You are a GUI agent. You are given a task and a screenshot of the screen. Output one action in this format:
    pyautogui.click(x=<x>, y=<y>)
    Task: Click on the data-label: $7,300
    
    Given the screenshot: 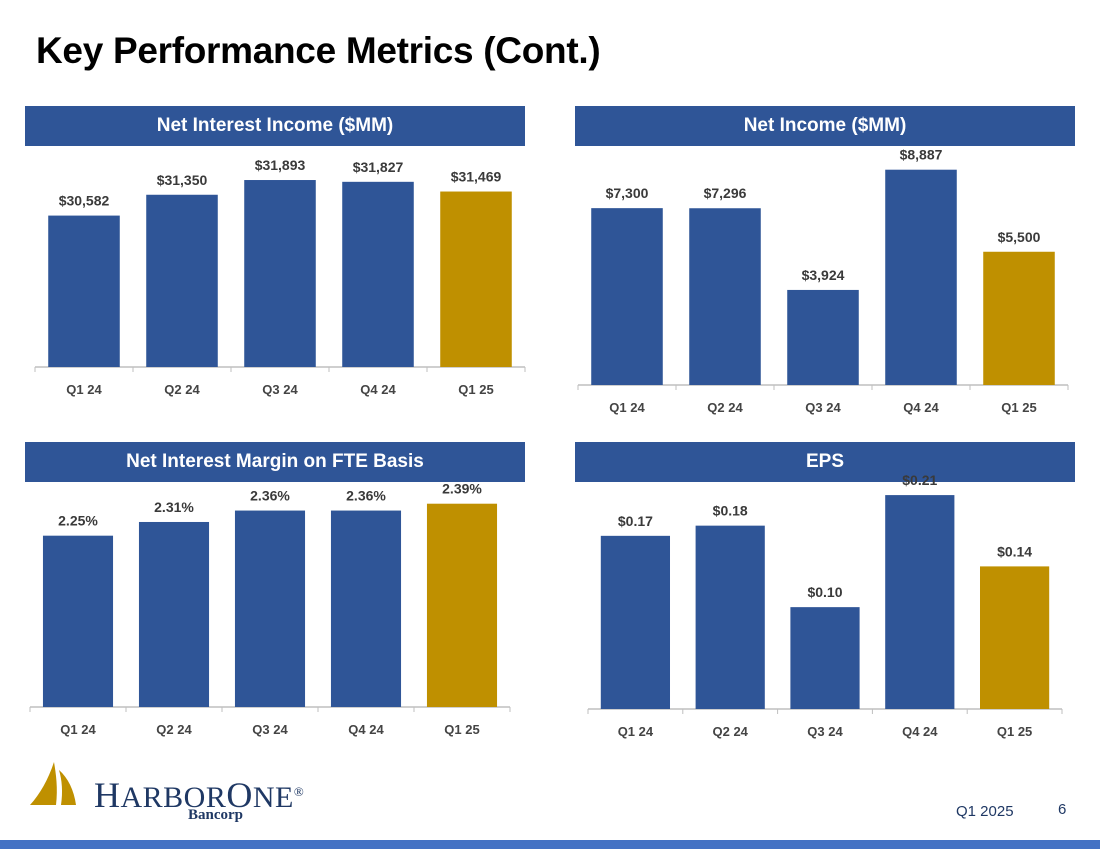 What is the action you would take?
    pyautogui.click(x=627, y=193)
    